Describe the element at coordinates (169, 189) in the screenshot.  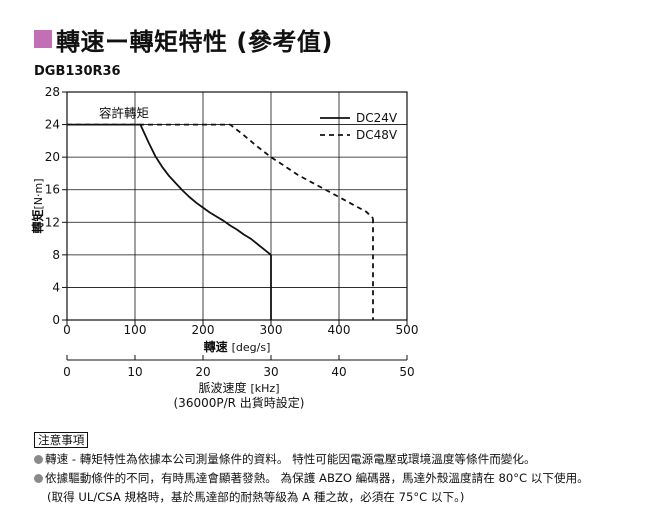
I see `series-dc24v-line` at that location.